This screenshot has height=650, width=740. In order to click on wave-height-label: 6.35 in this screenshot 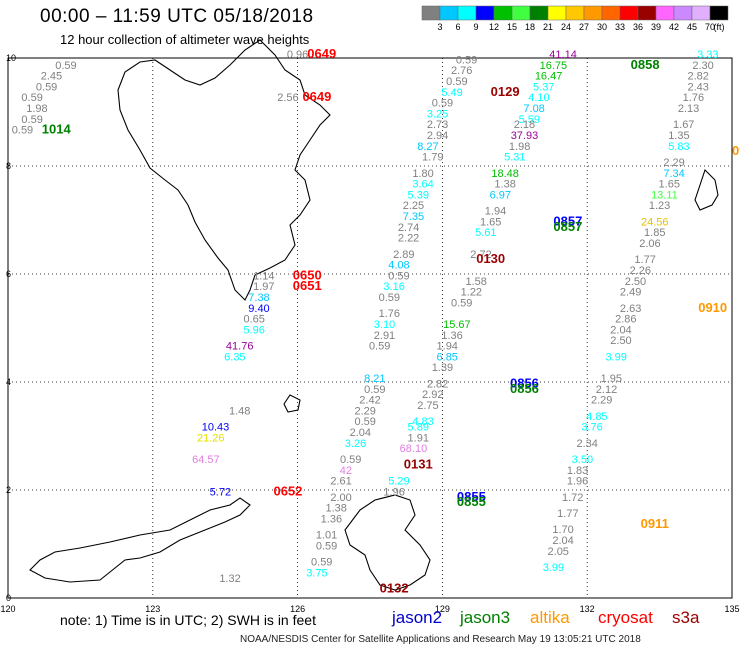, I will do `click(234, 357)`.